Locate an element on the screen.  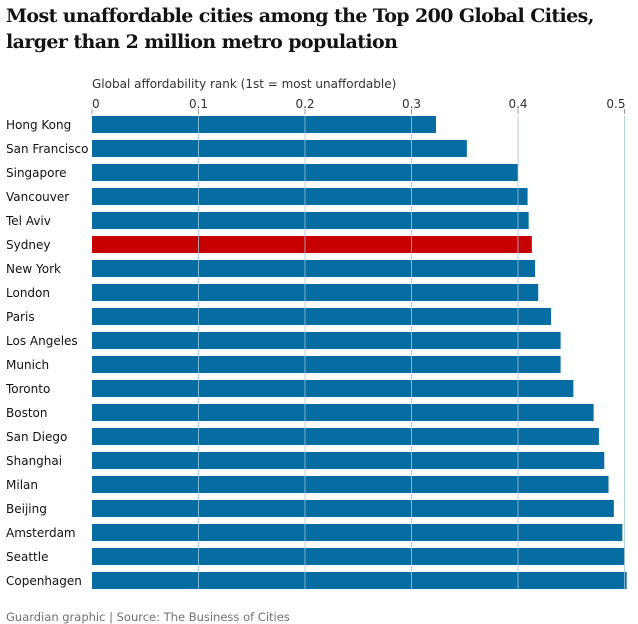
bar-milan is located at coordinates (350, 484).